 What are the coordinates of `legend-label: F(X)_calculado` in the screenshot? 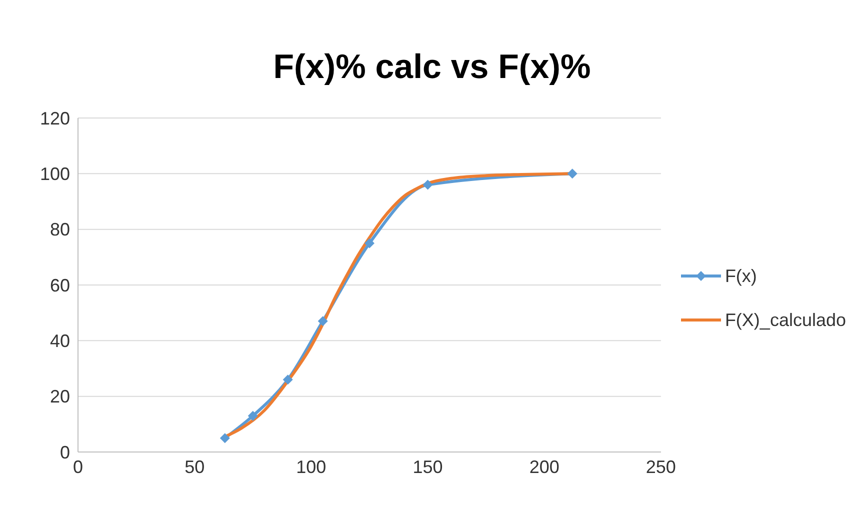 It's located at (785, 320).